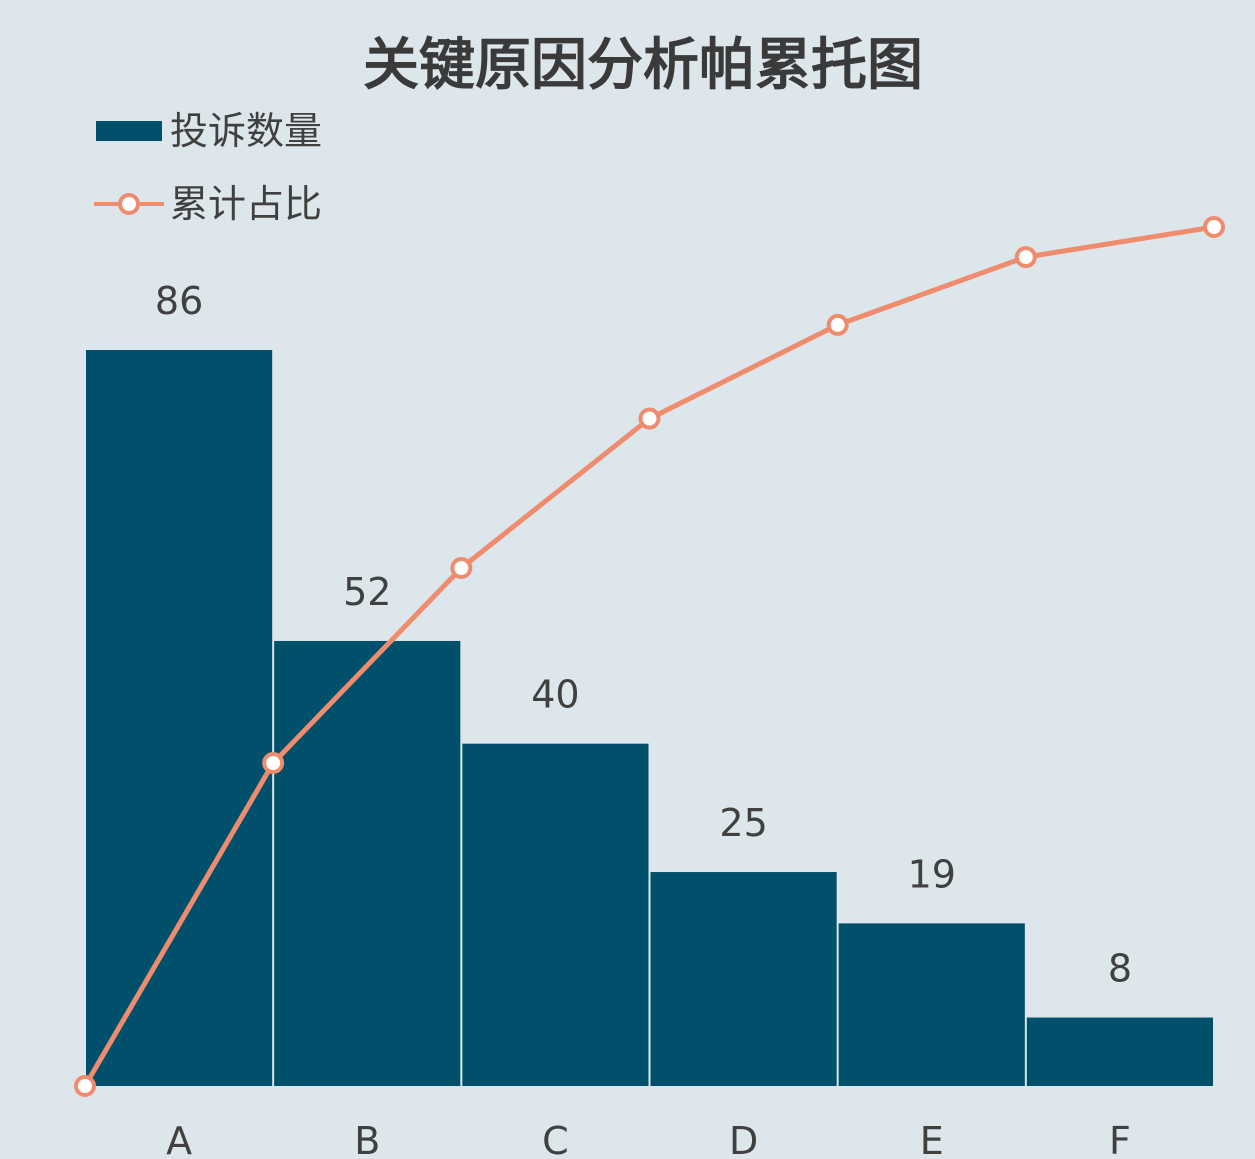  What do you see at coordinates (932, 874) in the screenshot?
I see `data-label-E: 19` at bounding box center [932, 874].